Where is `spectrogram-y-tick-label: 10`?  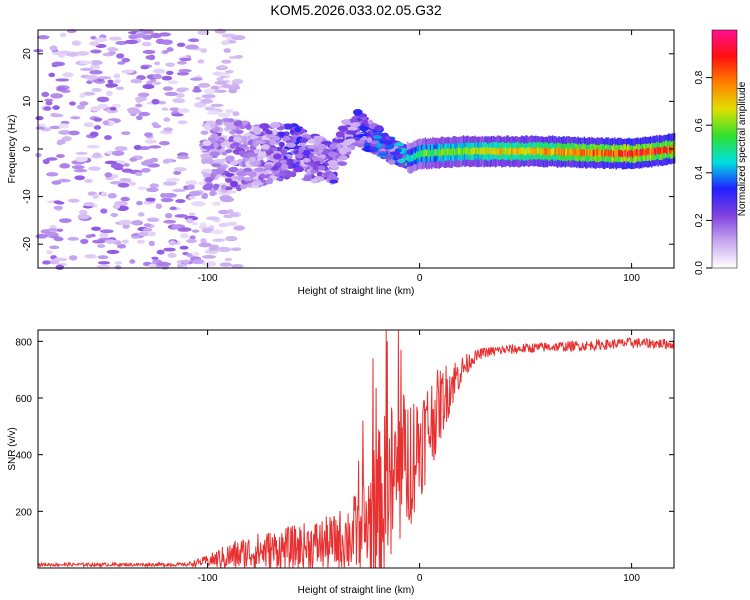 spectrogram-y-tick-label: 10 is located at coordinates (27, 101).